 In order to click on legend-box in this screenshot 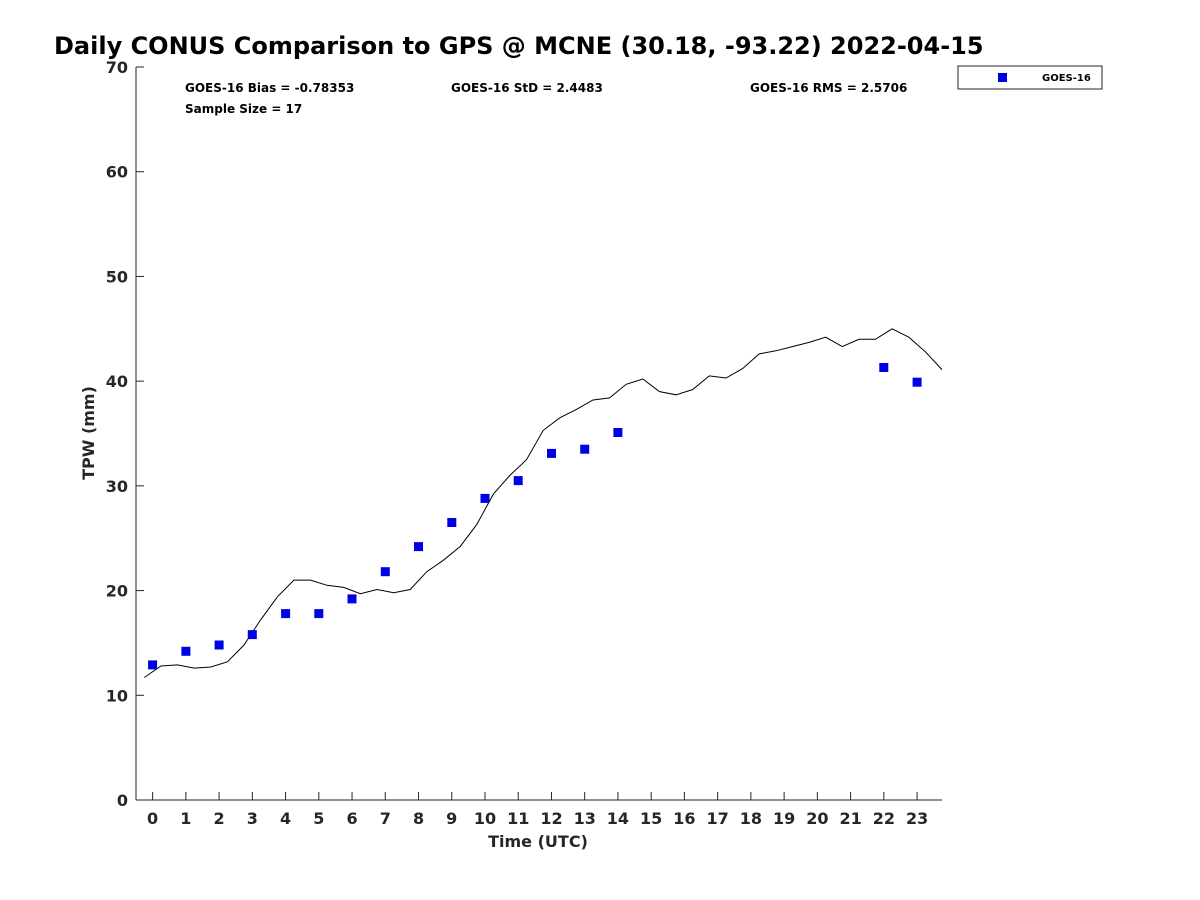, I will do `click(1030, 77)`.